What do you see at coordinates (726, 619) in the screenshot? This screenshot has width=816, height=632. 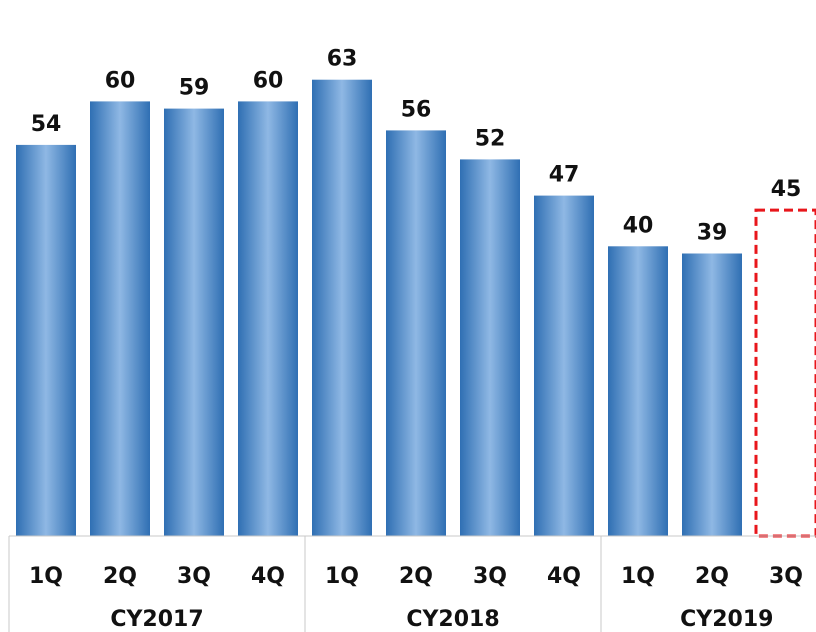 I see `group-label-2: CY2019` at bounding box center [726, 619].